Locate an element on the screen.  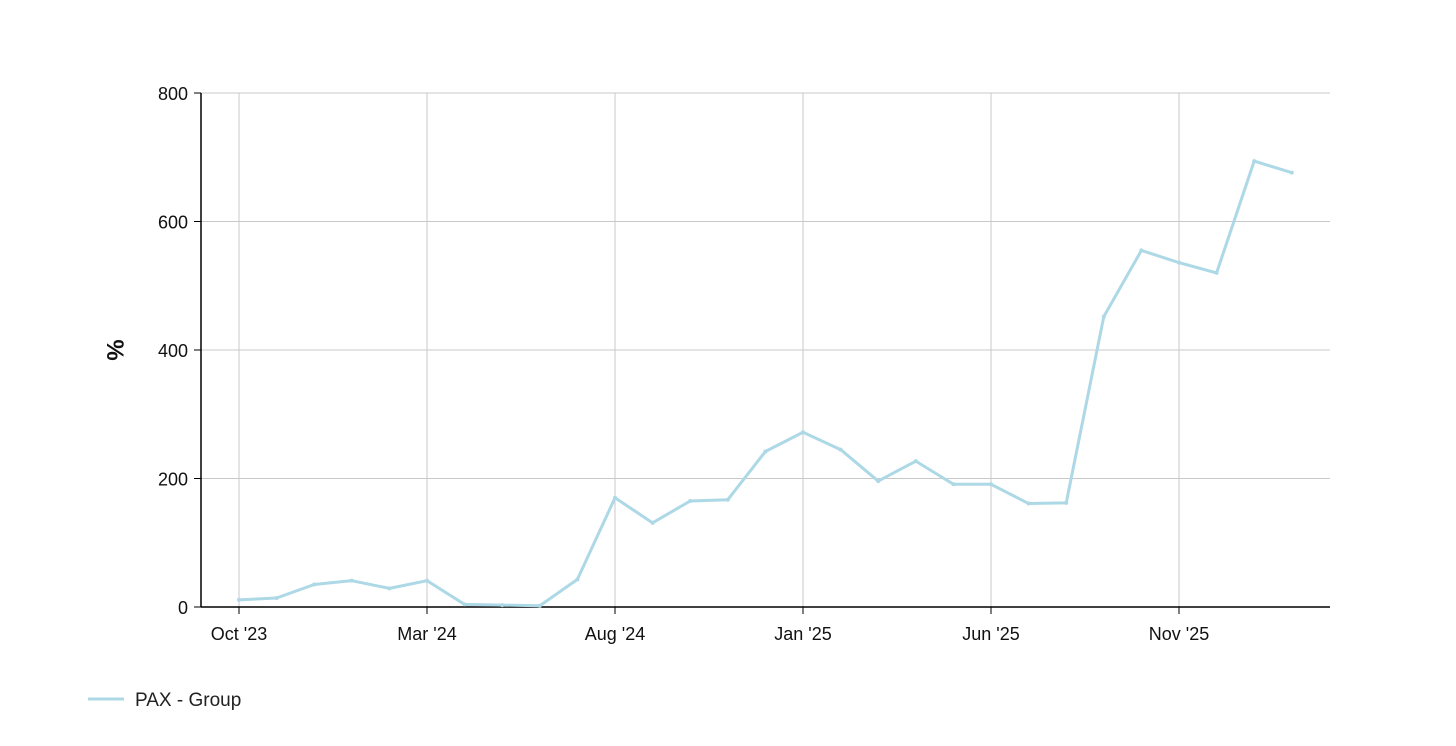
x-tick-label: Mar '24 is located at coordinates (426, 634).